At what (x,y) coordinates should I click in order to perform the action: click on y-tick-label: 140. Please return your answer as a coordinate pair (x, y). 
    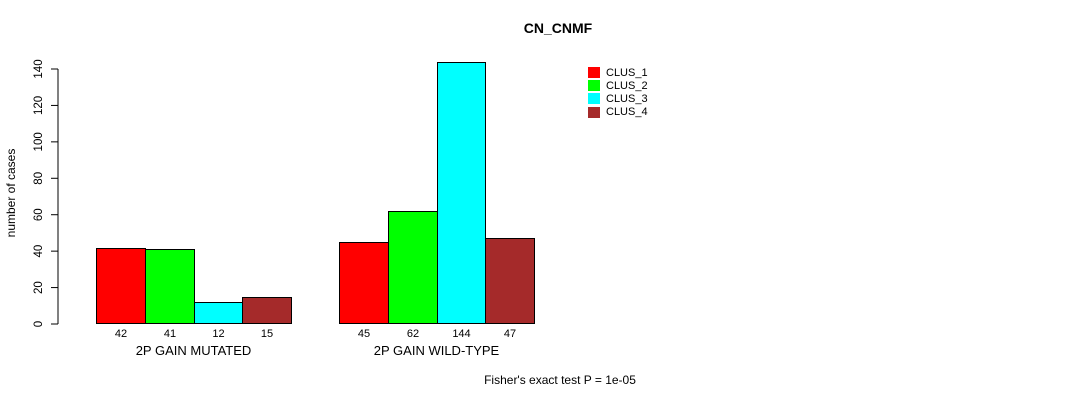
    Looking at the image, I should click on (39, 68).